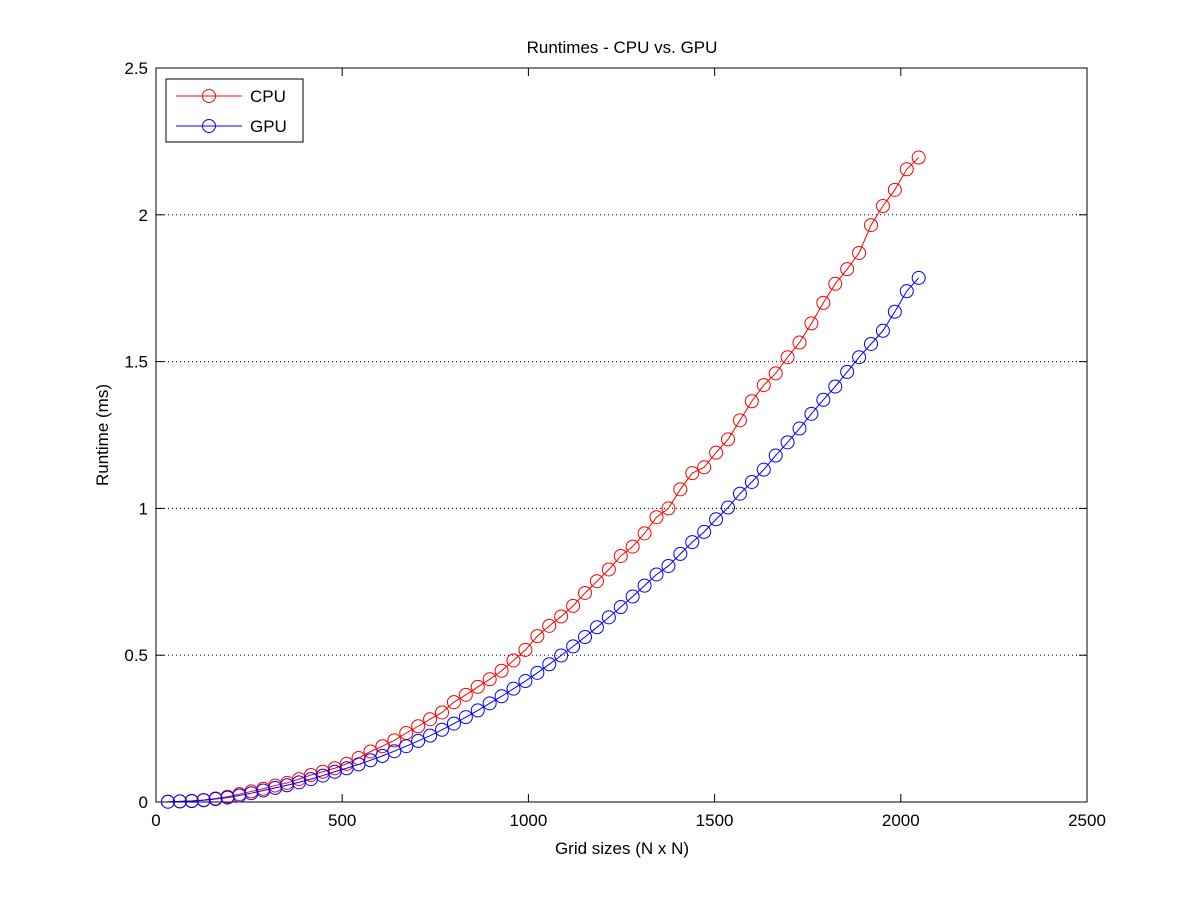 The image size is (1201, 901). What do you see at coordinates (342, 820) in the screenshot?
I see `x-tick-label: 500` at bounding box center [342, 820].